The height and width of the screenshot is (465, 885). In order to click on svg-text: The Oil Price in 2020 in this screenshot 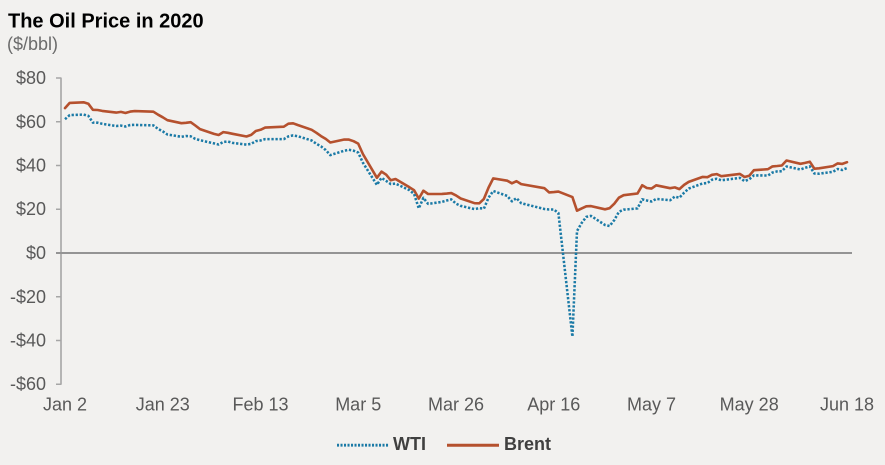, I will do `click(106, 22)`.